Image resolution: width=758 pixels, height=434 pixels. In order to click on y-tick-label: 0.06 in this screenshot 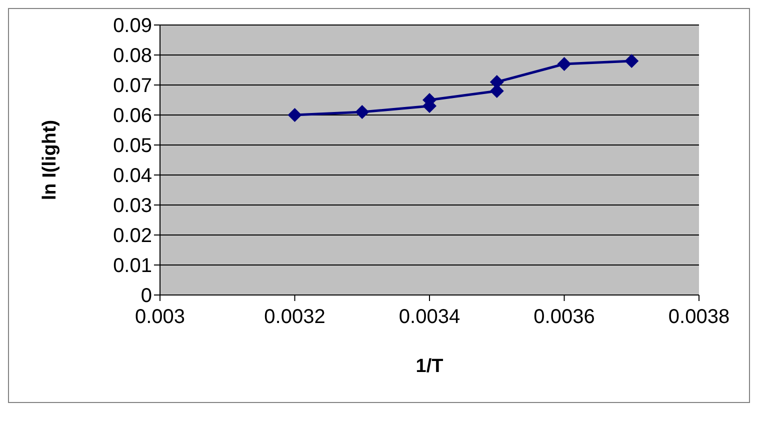, I will do `click(132, 116)`.